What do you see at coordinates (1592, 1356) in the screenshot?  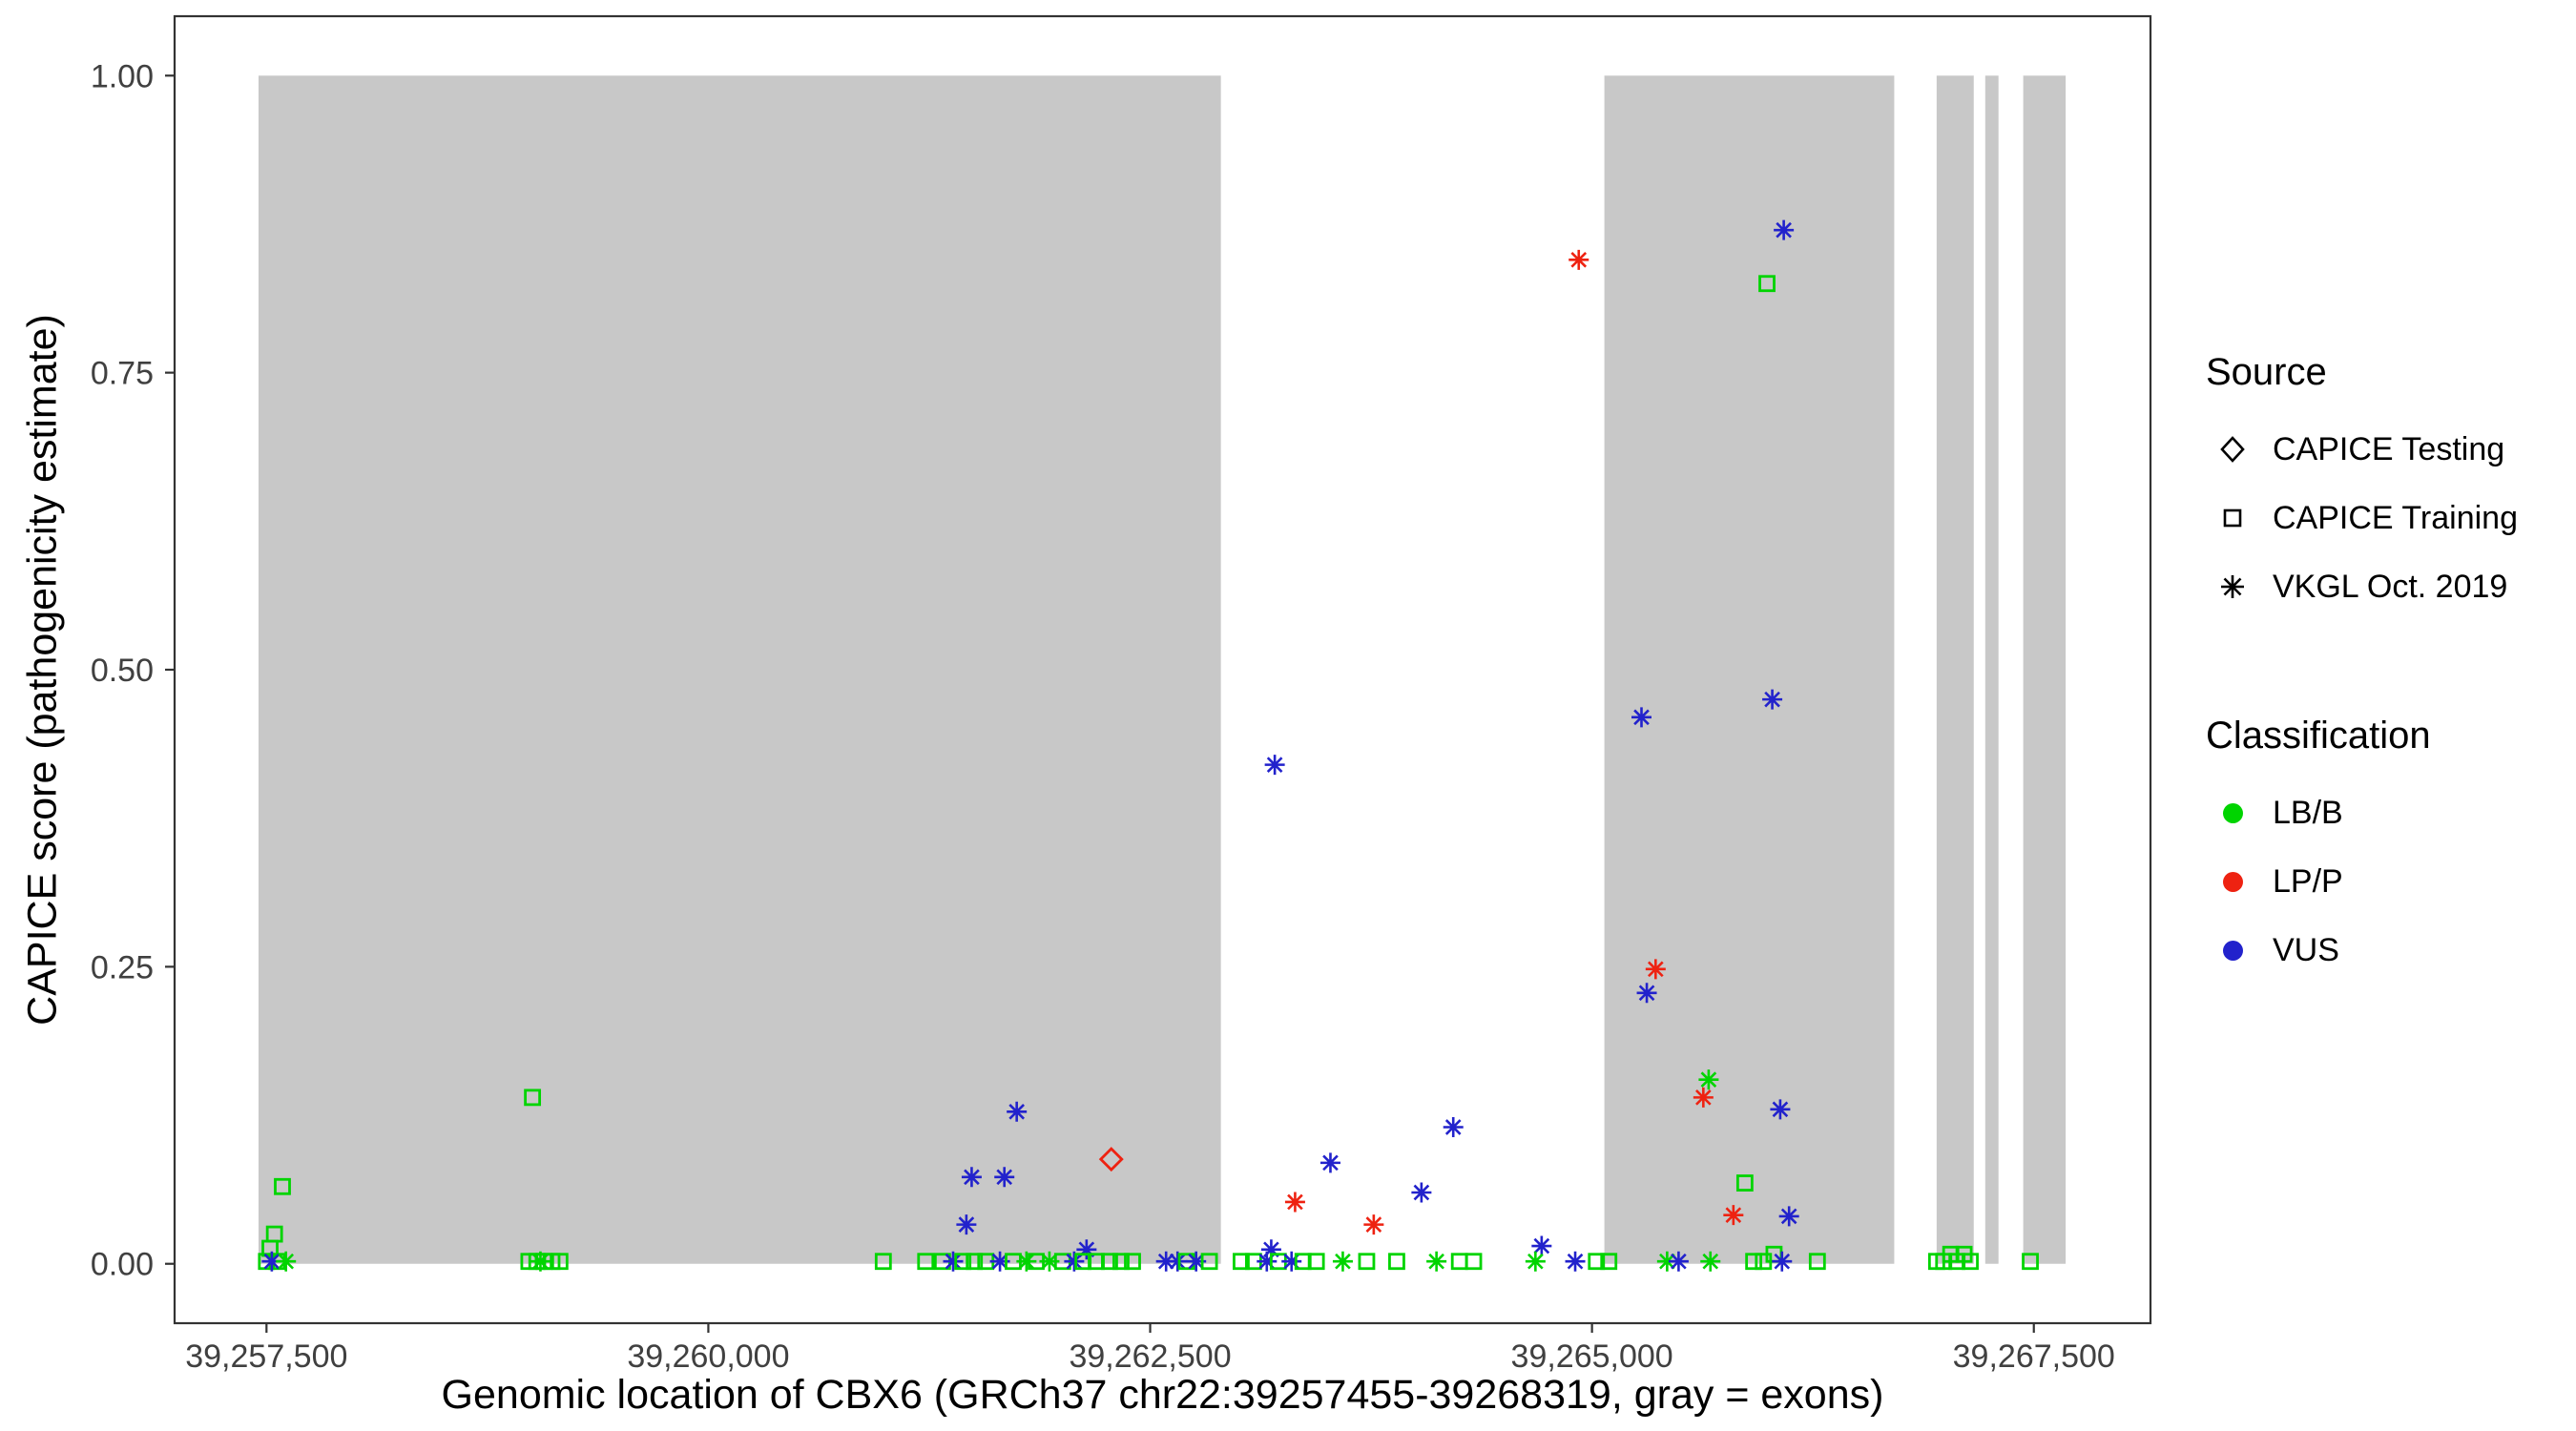 I see `x-tick-label: 39,265,000` at bounding box center [1592, 1356].